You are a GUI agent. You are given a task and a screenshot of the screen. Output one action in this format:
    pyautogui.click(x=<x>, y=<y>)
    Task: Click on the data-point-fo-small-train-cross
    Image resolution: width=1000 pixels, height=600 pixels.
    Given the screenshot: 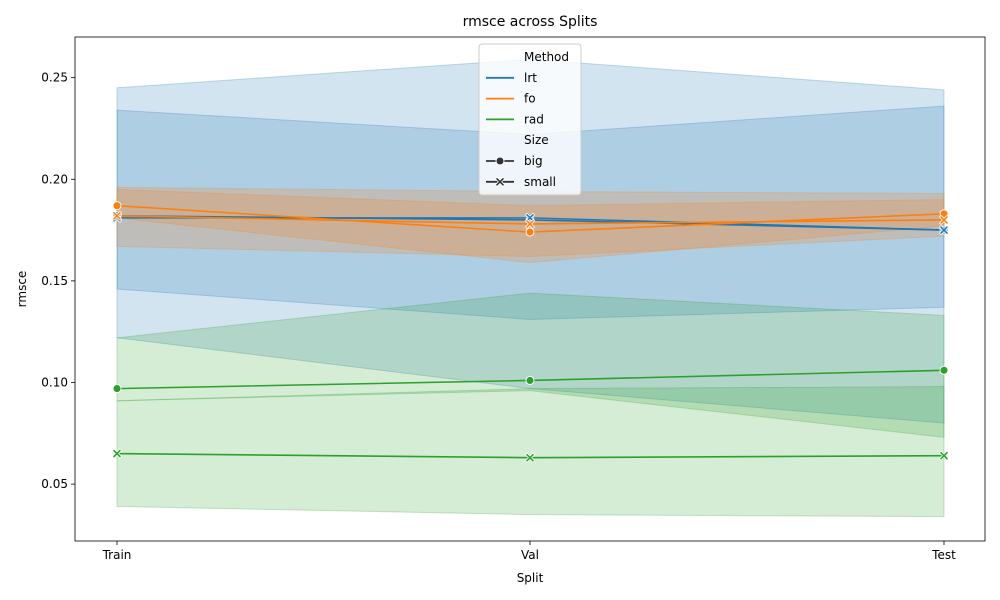 What is the action you would take?
    pyautogui.click(x=117, y=216)
    